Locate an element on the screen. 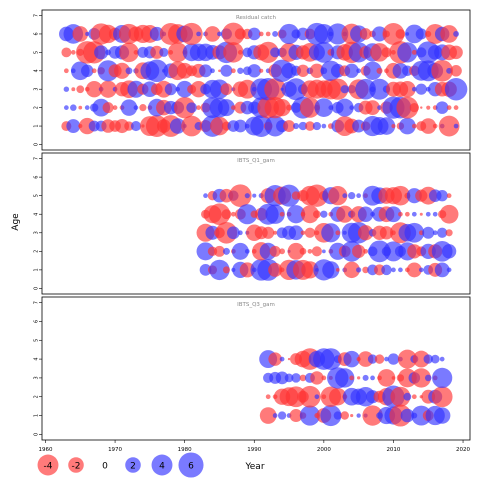  y-tick-label: 6 is located at coordinates (37, 177).